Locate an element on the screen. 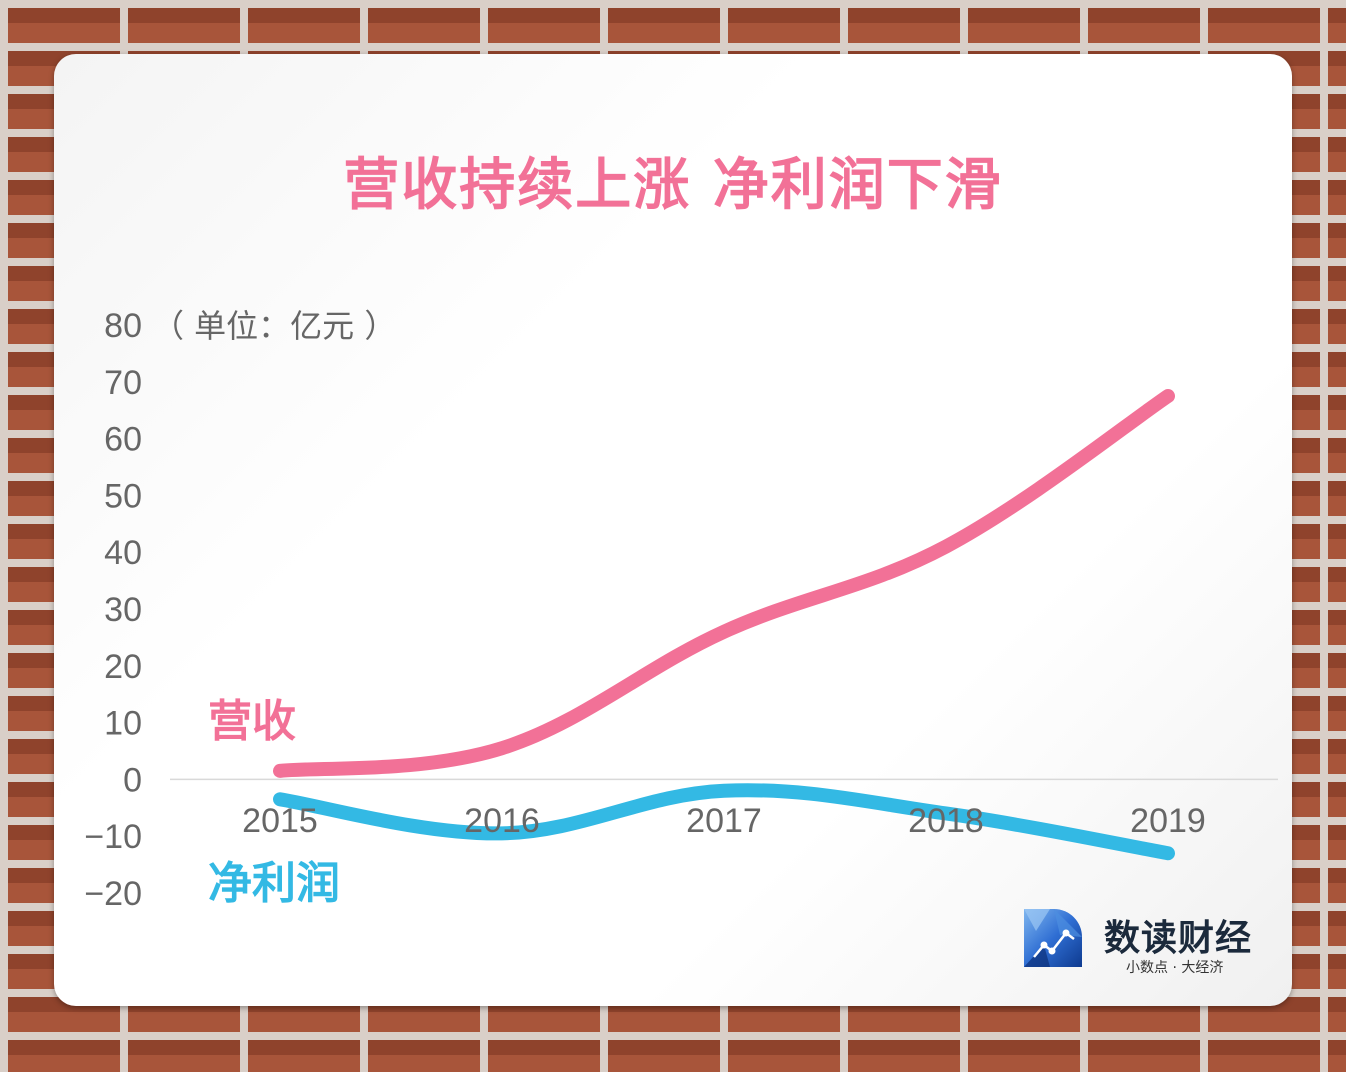  series-label-net-profit: 净利润 is located at coordinates (274, 883).